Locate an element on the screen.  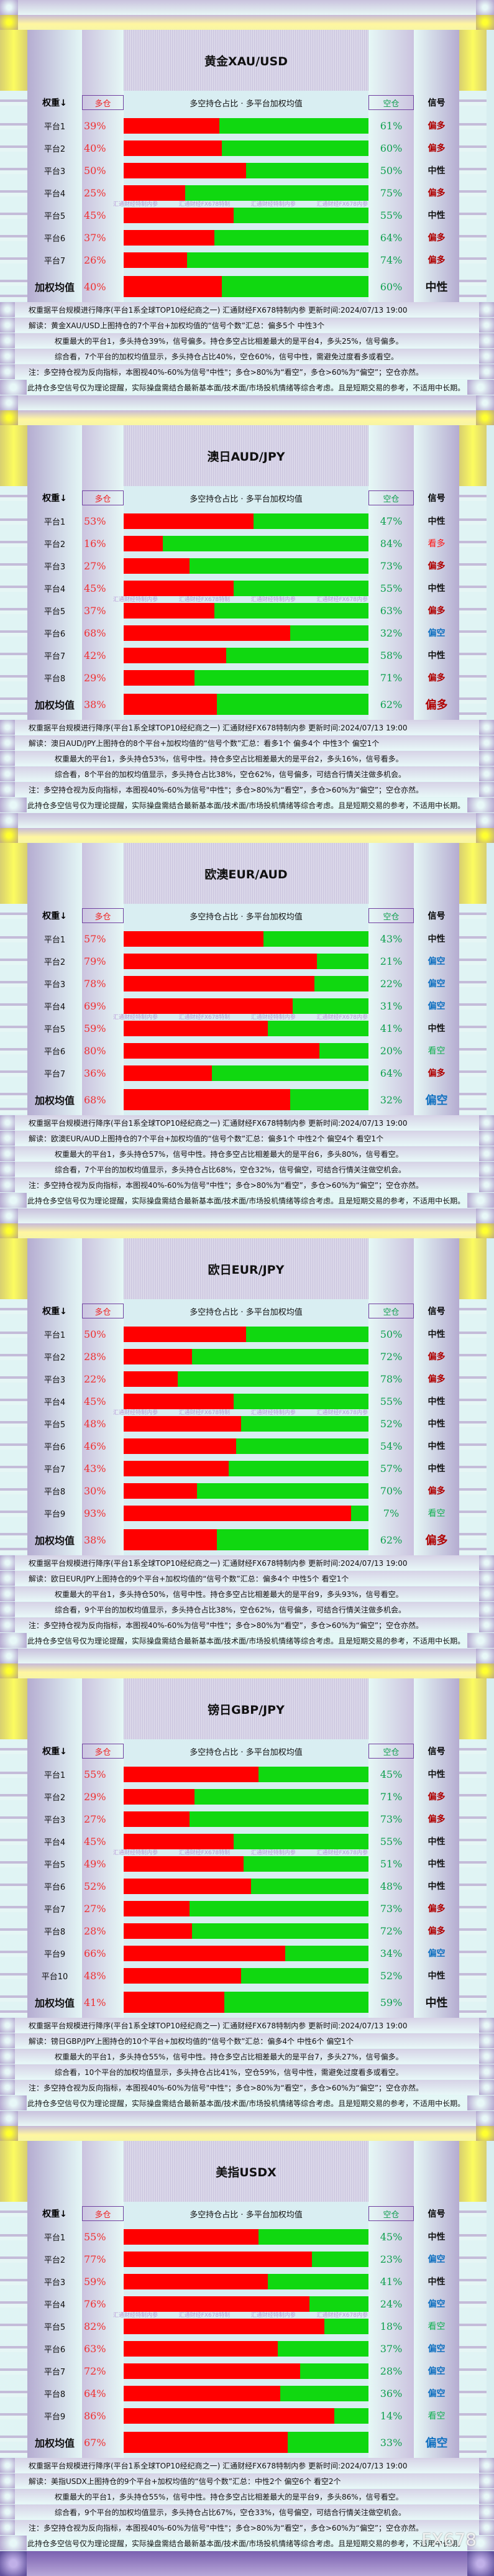
long-percent: 59% is located at coordinates (103, 2281).